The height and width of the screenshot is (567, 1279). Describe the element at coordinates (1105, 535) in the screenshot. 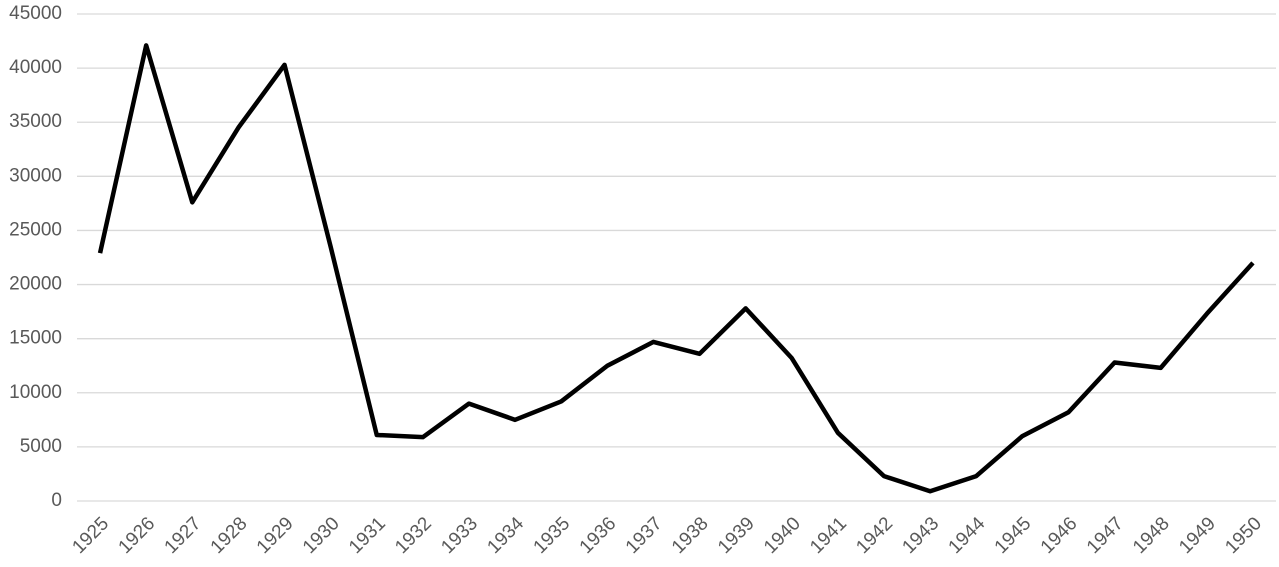

I see `x-tick-label: 1947` at that location.